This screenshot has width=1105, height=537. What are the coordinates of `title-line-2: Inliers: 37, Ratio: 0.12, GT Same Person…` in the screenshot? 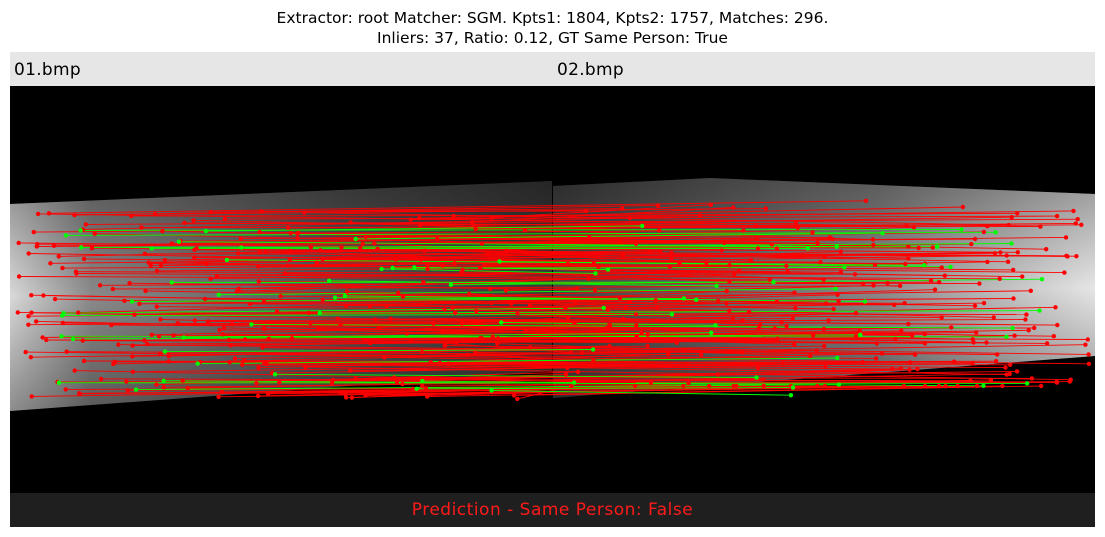 It's located at (552, 38).